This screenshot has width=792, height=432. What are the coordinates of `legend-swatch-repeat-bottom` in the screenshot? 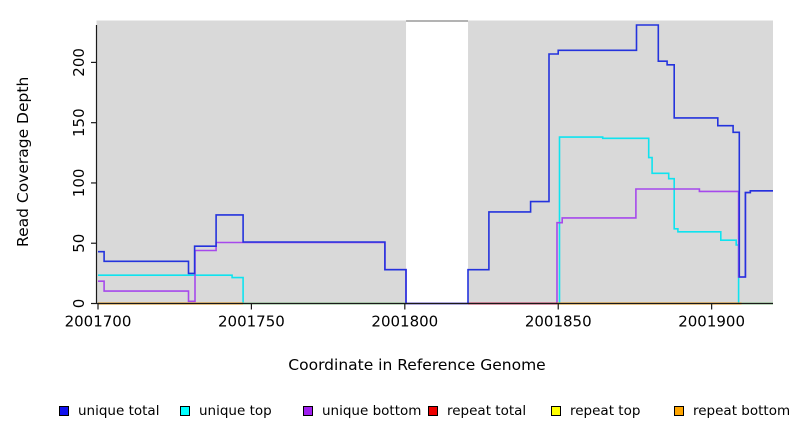 It's located at (679, 411).